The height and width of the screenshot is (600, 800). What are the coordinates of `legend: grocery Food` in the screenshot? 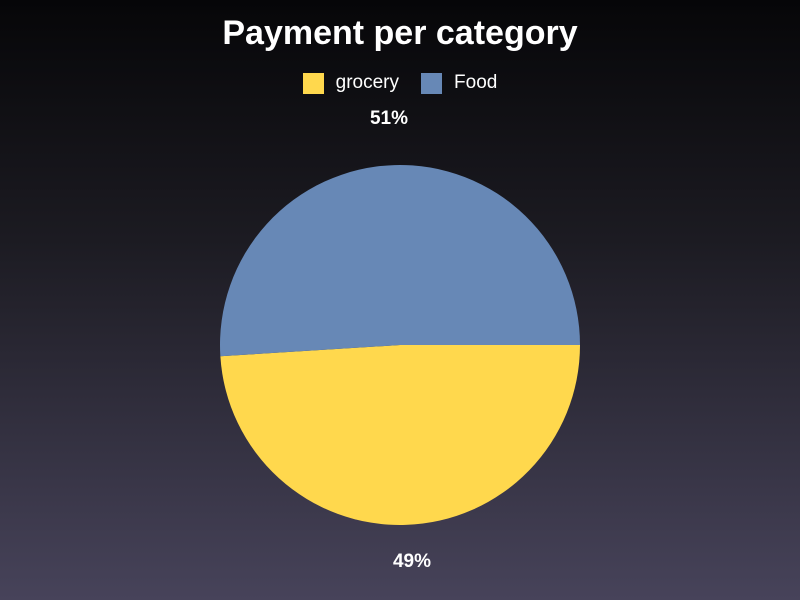 It's located at (400, 83).